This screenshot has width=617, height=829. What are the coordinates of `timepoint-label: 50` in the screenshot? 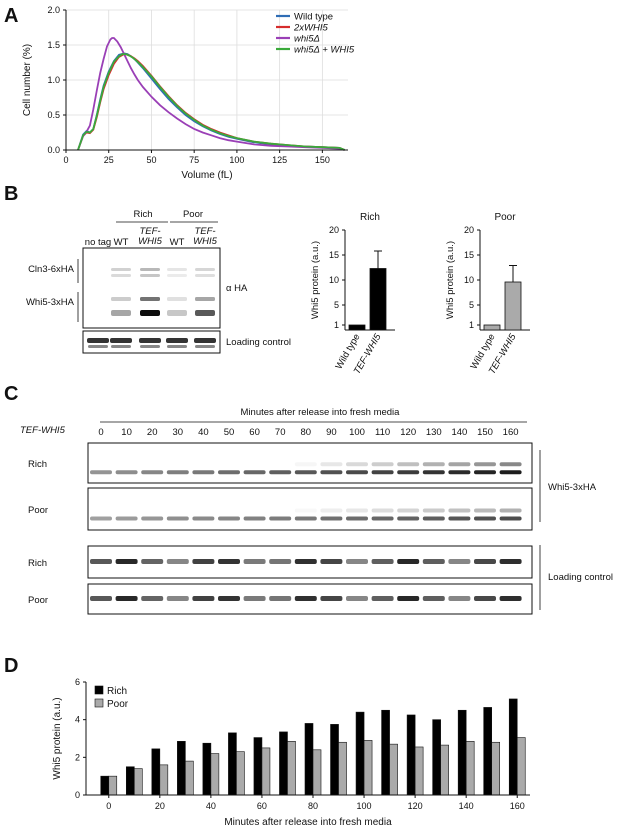 It's located at (229, 432).